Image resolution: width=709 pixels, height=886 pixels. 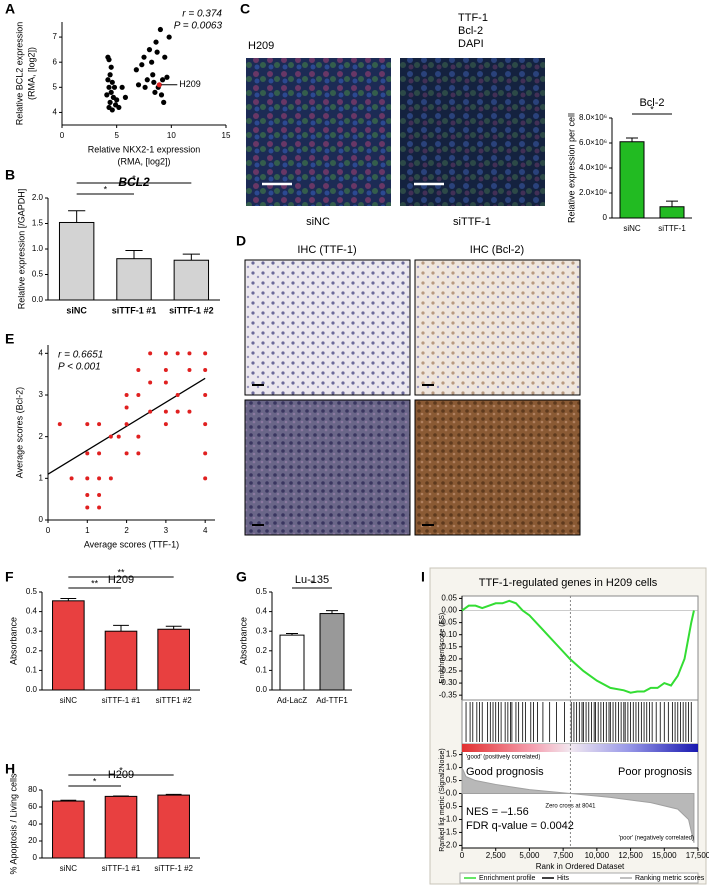 I want to click on metric-area, so click(x=578, y=805).